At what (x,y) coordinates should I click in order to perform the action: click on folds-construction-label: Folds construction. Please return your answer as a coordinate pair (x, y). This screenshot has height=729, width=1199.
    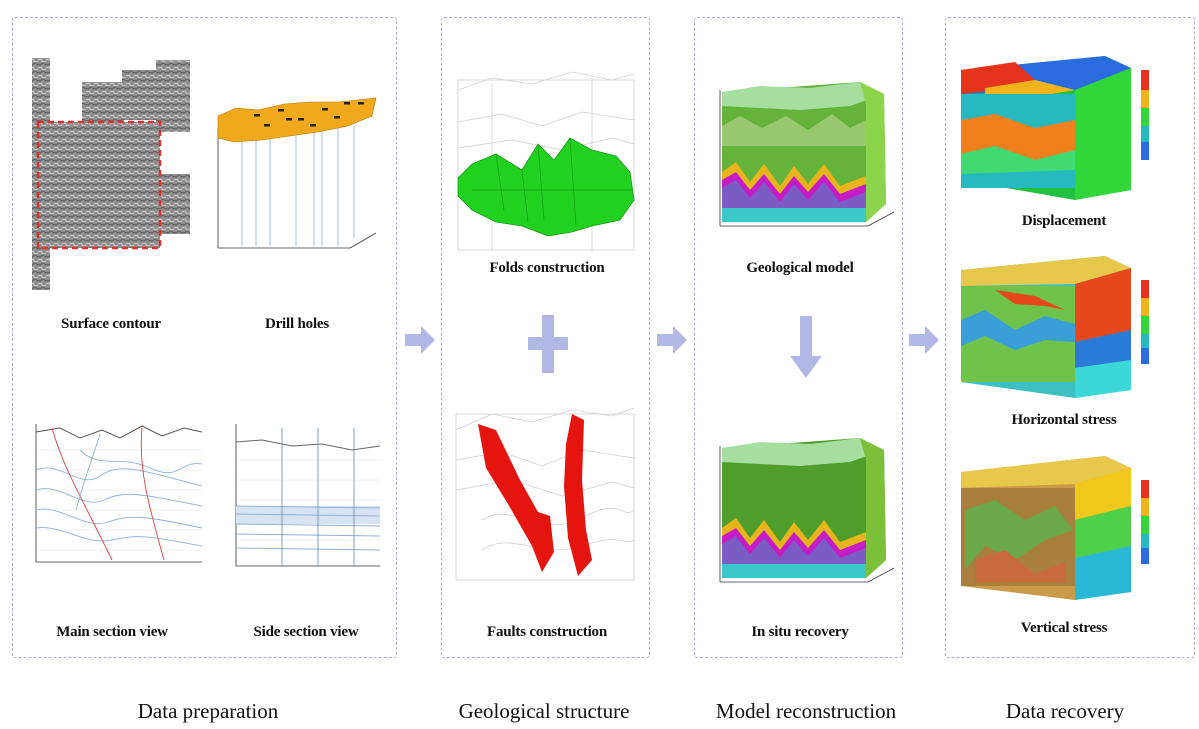
    Looking at the image, I should click on (547, 268).